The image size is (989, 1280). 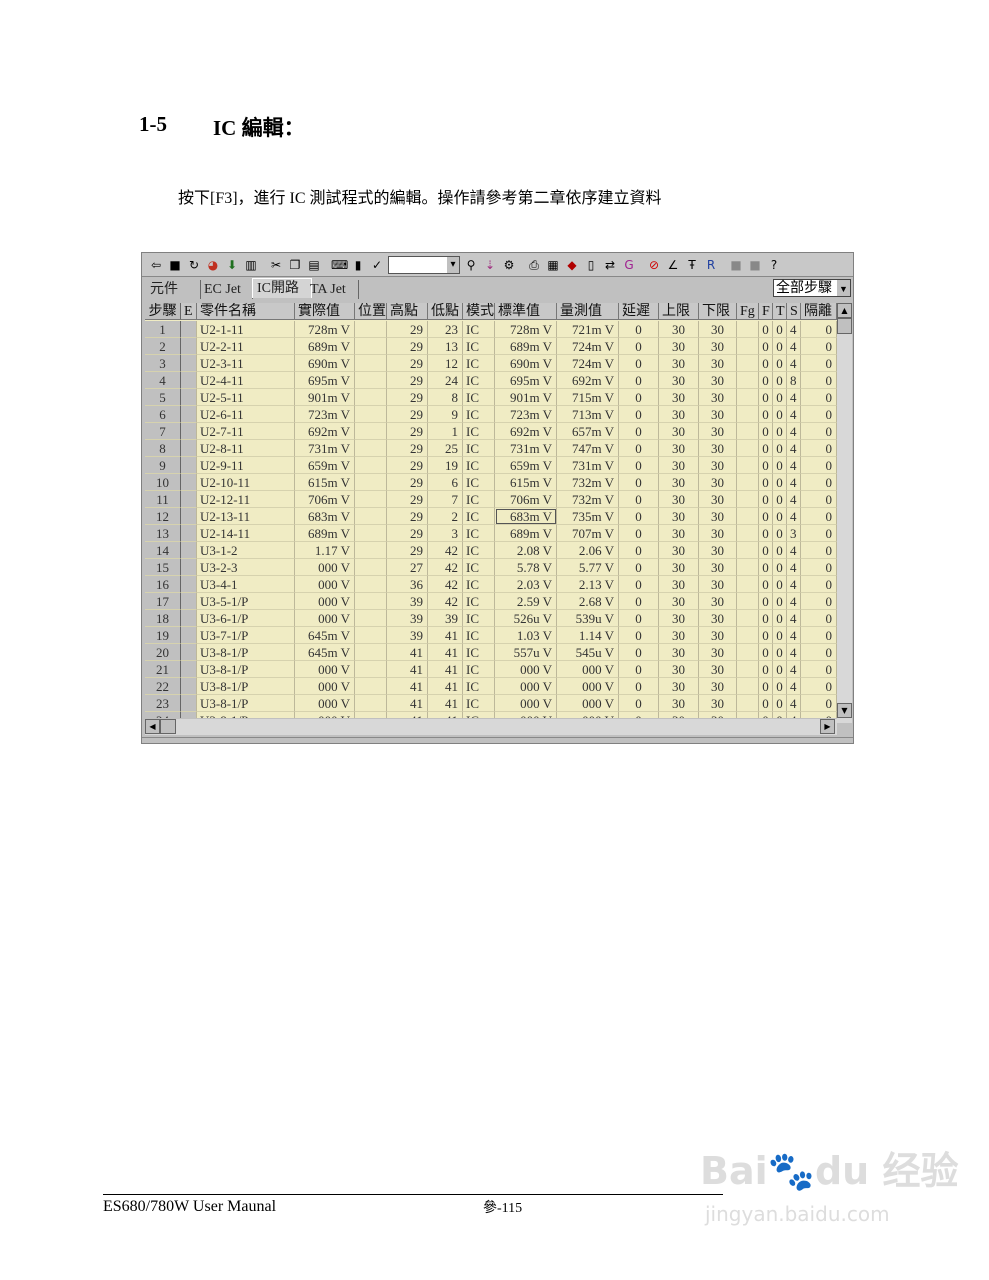 What do you see at coordinates (588, 397) in the screenshot?
I see `cell-measured-value: 715m V` at bounding box center [588, 397].